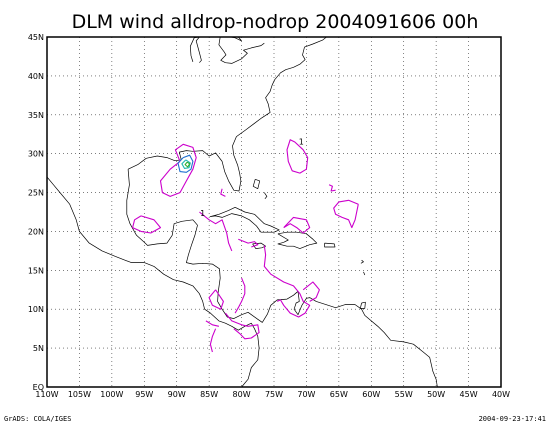 This screenshot has width=550, height=425. I want to click on y-tick-label: 20N, so click(36, 231).